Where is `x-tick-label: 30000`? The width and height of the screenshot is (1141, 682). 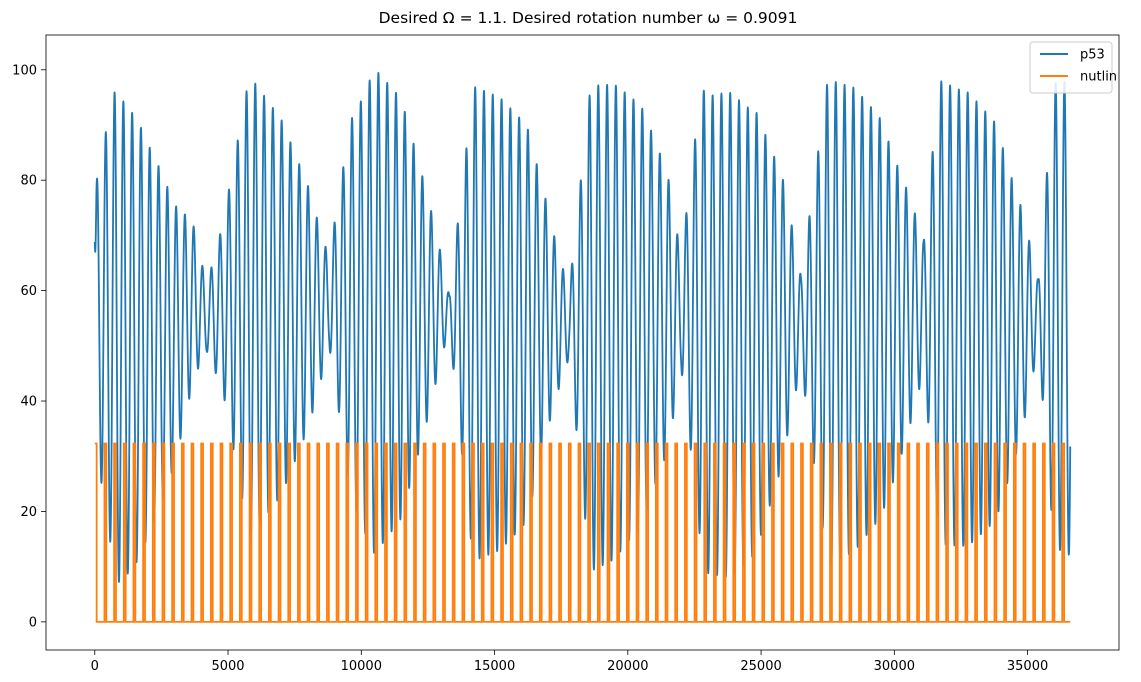
x-tick-label: 30000 is located at coordinates (894, 666).